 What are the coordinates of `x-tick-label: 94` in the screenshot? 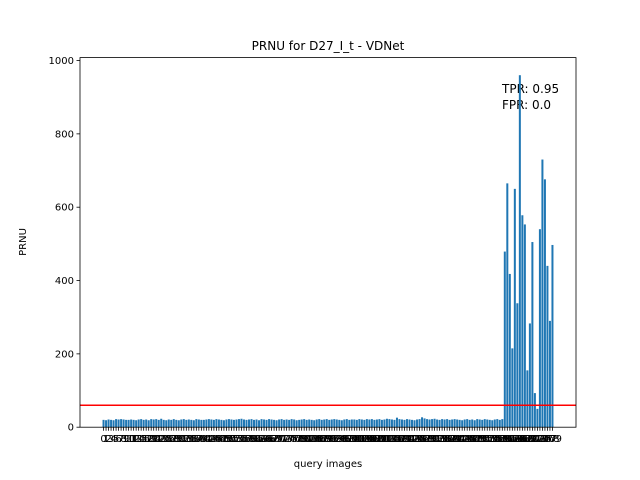 It's located at (339, 439).